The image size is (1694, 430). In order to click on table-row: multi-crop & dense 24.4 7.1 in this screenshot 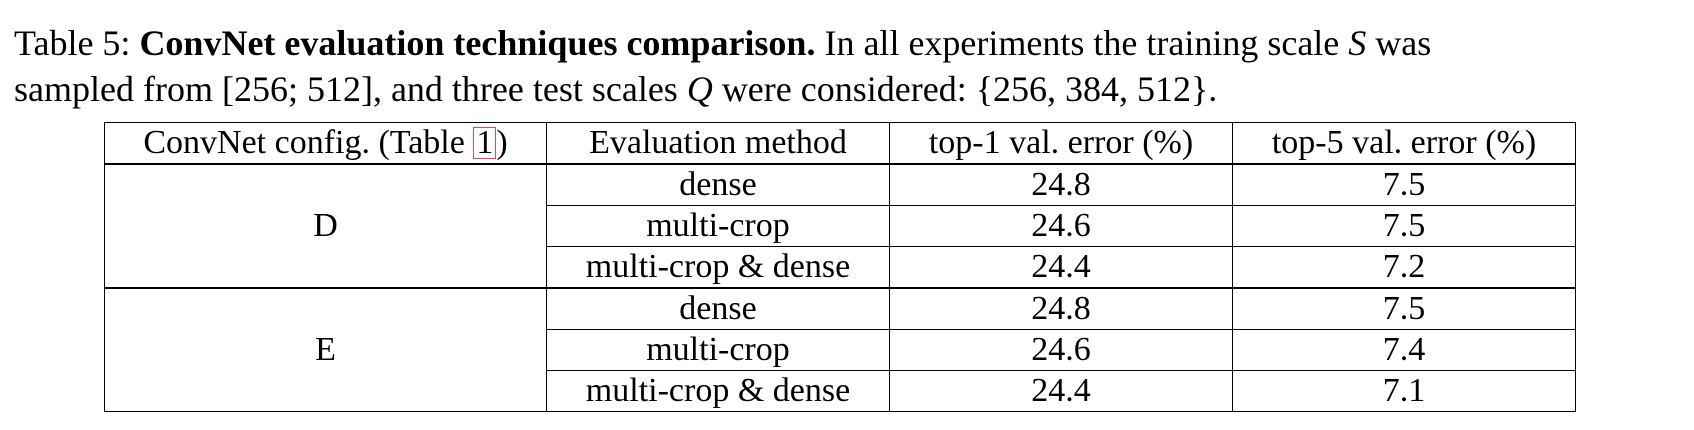, I will do `click(840, 391)`.